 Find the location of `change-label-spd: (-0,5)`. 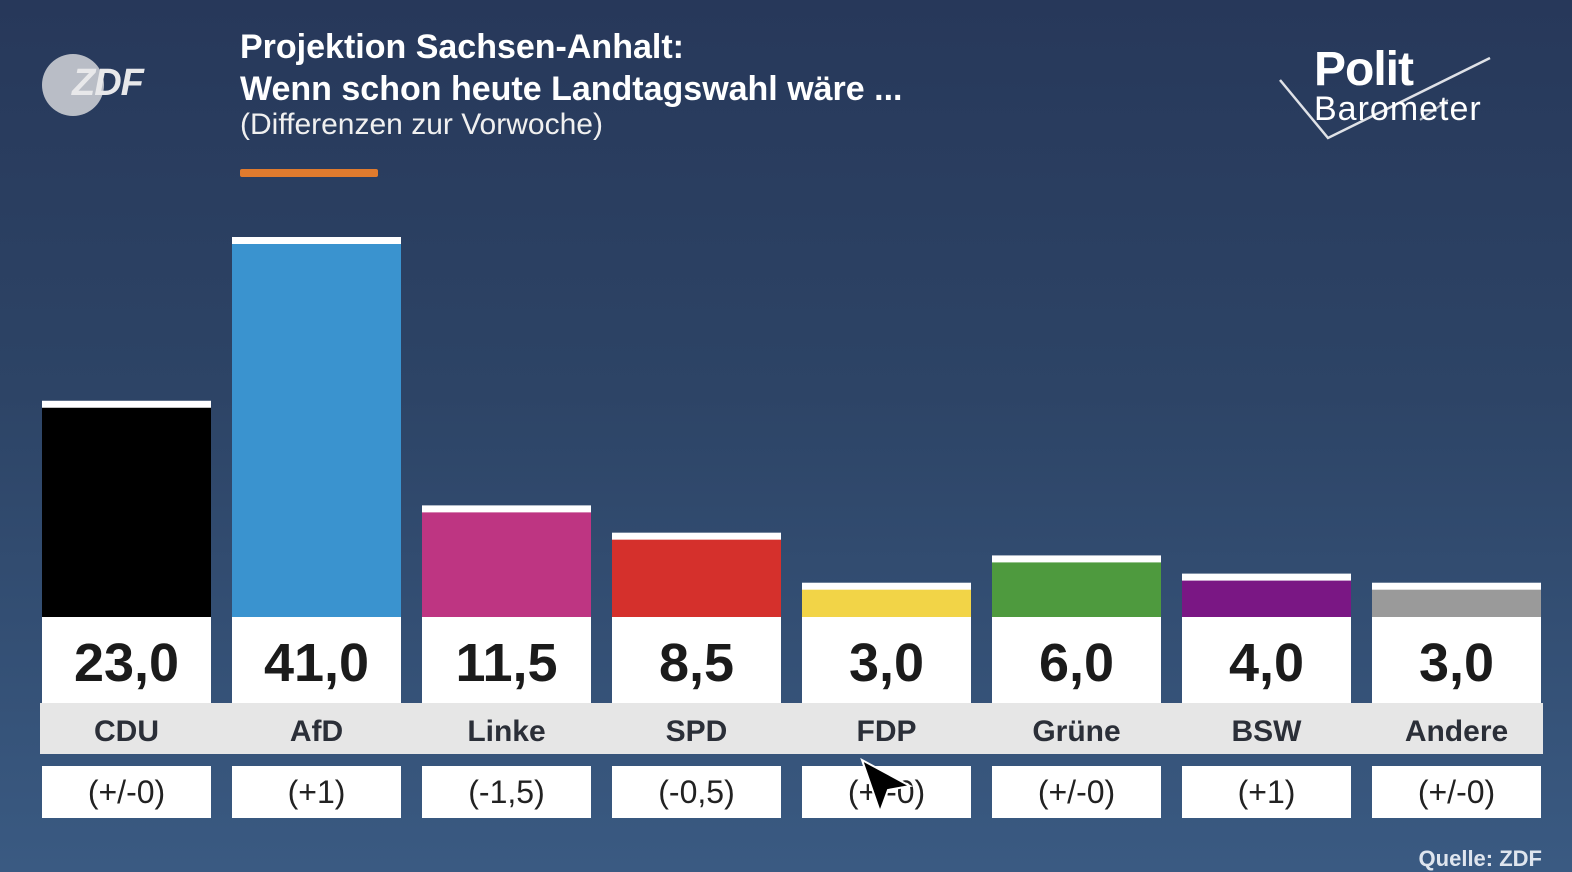

change-label-spd: (-0,5) is located at coordinates (696, 792).